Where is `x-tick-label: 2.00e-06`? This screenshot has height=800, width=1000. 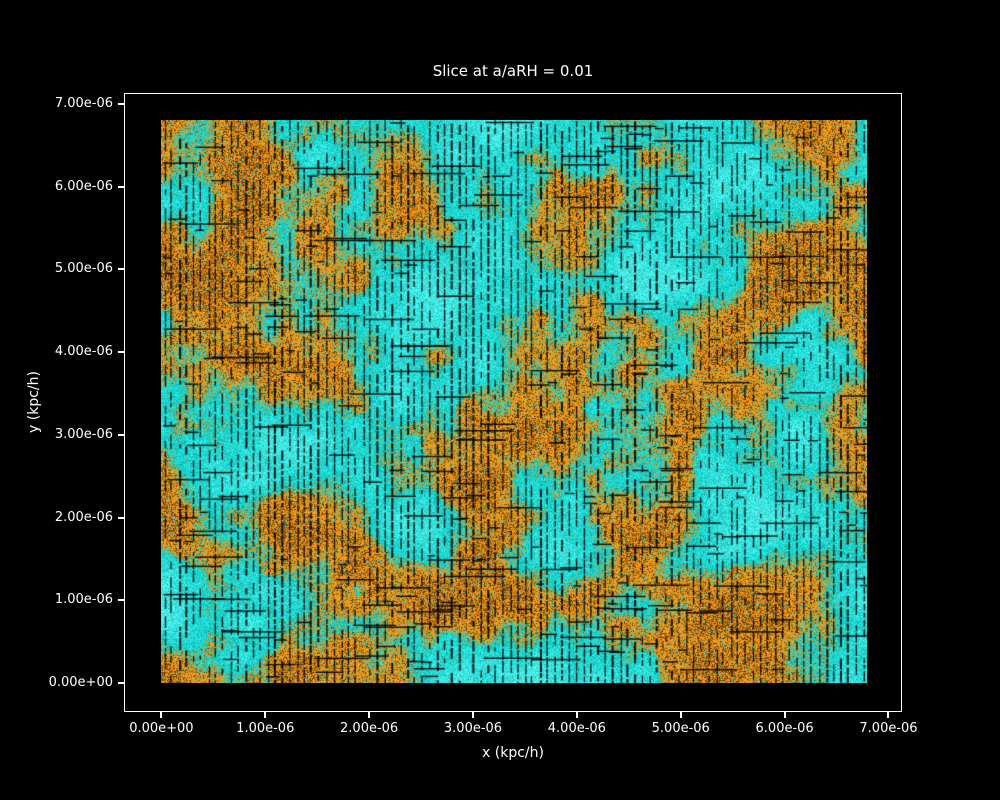
x-tick-label: 2.00e-06 is located at coordinates (369, 728).